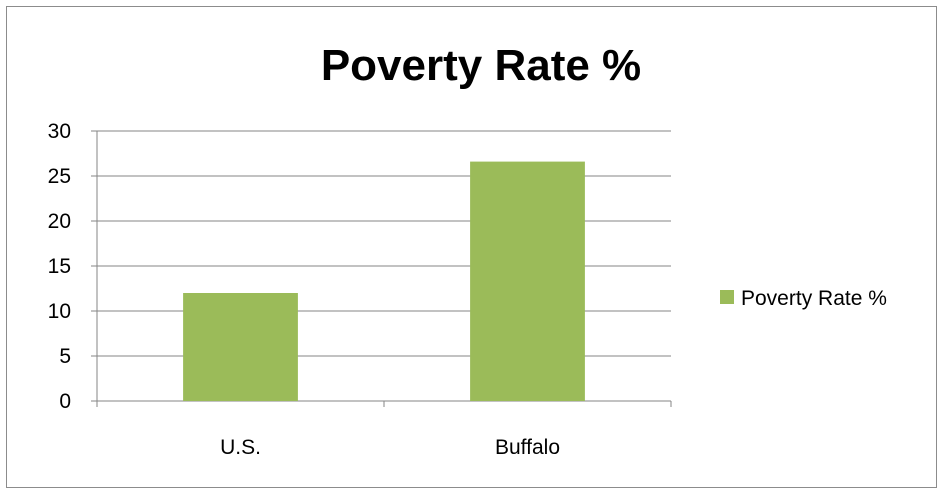 Image resolution: width=943 pixels, height=494 pixels. What do you see at coordinates (727, 297) in the screenshot?
I see `legend-swatch` at bounding box center [727, 297].